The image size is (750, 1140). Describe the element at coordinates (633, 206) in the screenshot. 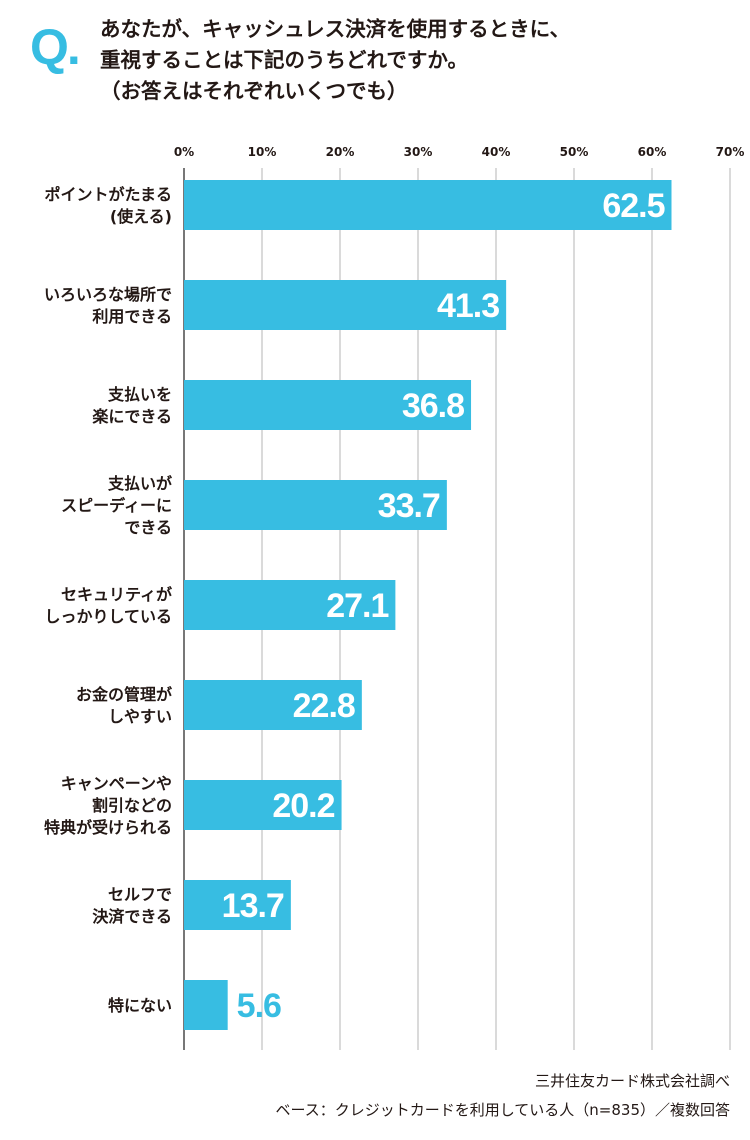

I see `value-label: 62.5` at that location.